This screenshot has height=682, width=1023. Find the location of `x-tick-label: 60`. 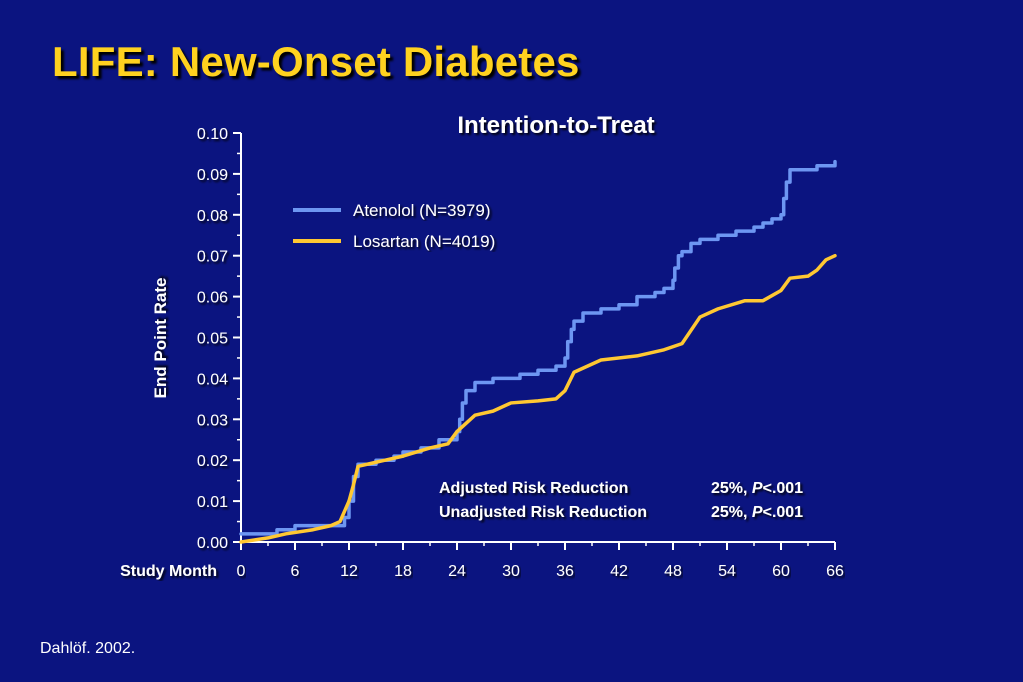

x-tick-label: 60 is located at coordinates (781, 571).